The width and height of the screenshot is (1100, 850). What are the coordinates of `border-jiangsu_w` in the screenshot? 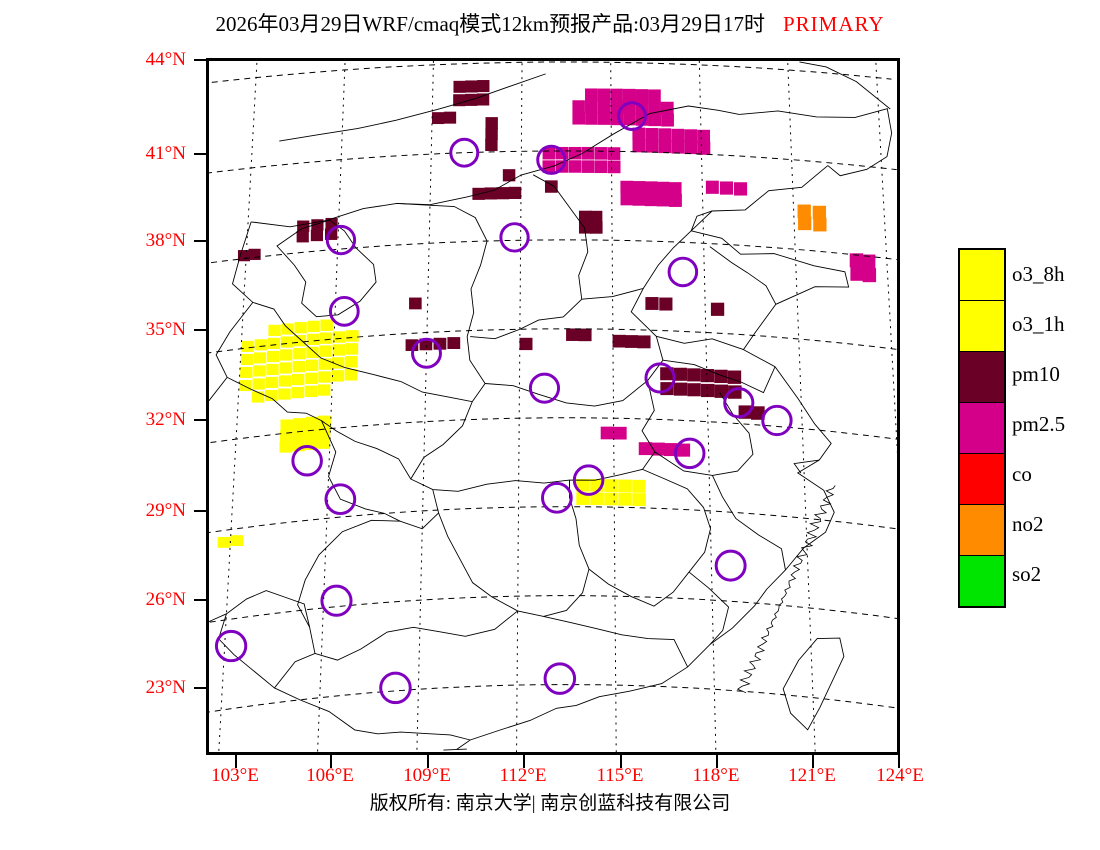 It's located at (719, 376).